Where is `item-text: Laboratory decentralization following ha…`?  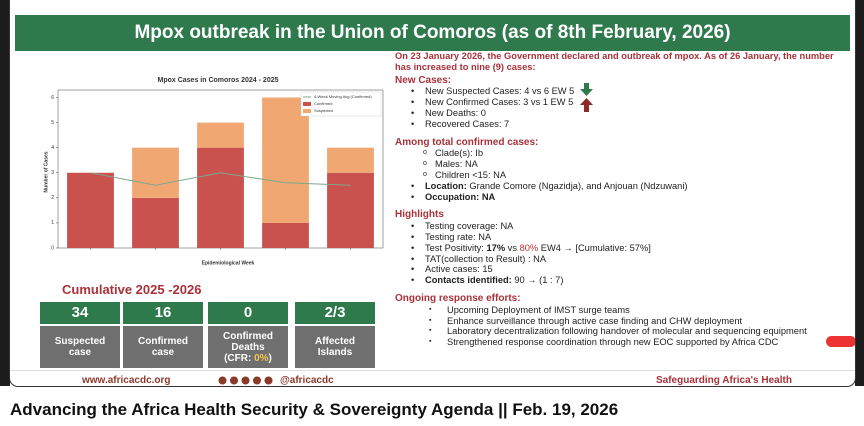 item-text: Laboratory decentralization following ha… is located at coordinates (627, 331).